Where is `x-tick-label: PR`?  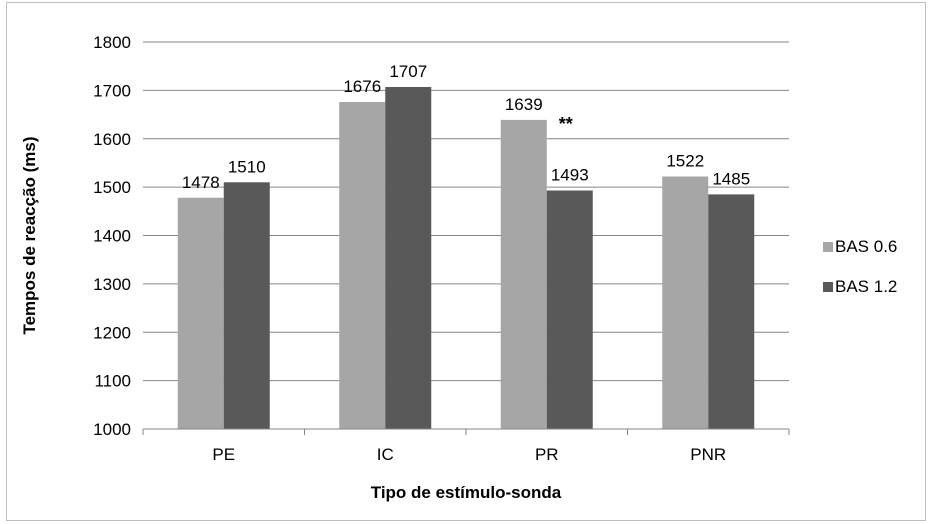 x-tick-label: PR is located at coordinates (547, 454).